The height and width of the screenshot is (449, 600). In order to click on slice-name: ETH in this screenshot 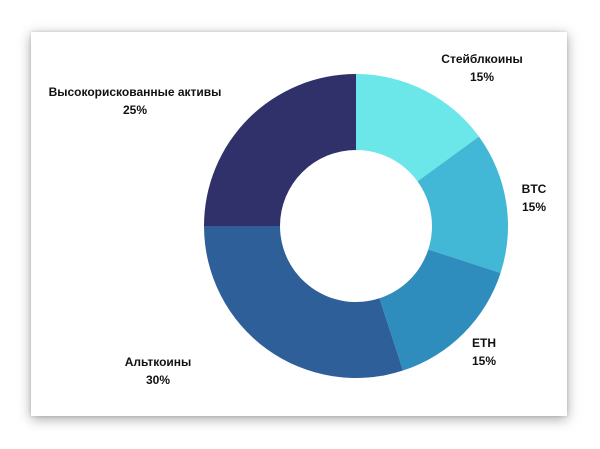, I will do `click(484, 343)`.